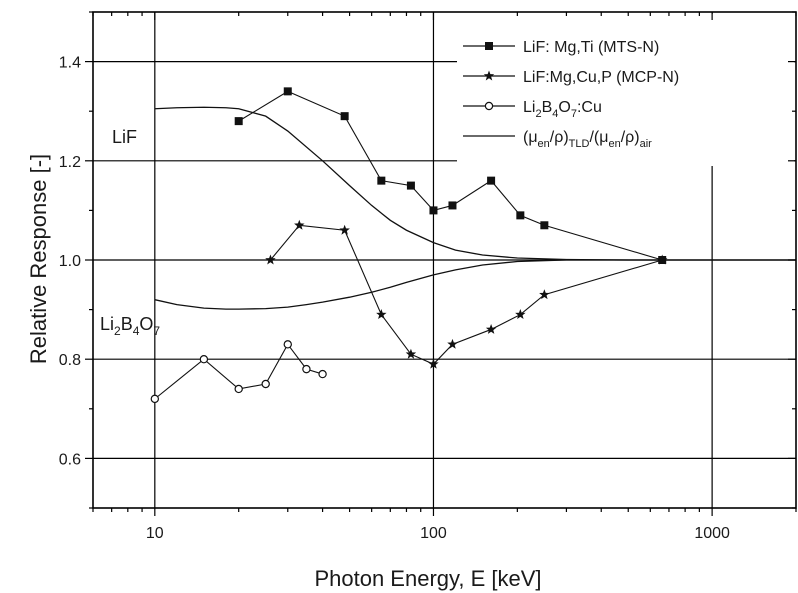  What do you see at coordinates (587, 139) in the screenshot?
I see `legend-label: (μen/ρ)TLD/(μen/ρ)air` at bounding box center [587, 139].